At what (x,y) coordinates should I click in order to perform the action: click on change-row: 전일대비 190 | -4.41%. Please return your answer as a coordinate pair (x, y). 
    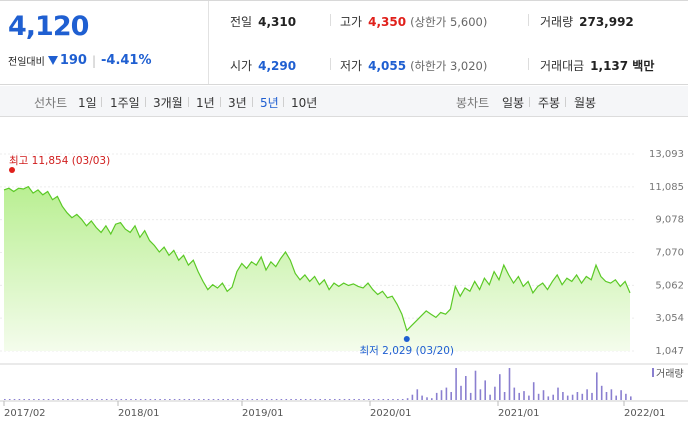
    Looking at the image, I should click on (80, 60).